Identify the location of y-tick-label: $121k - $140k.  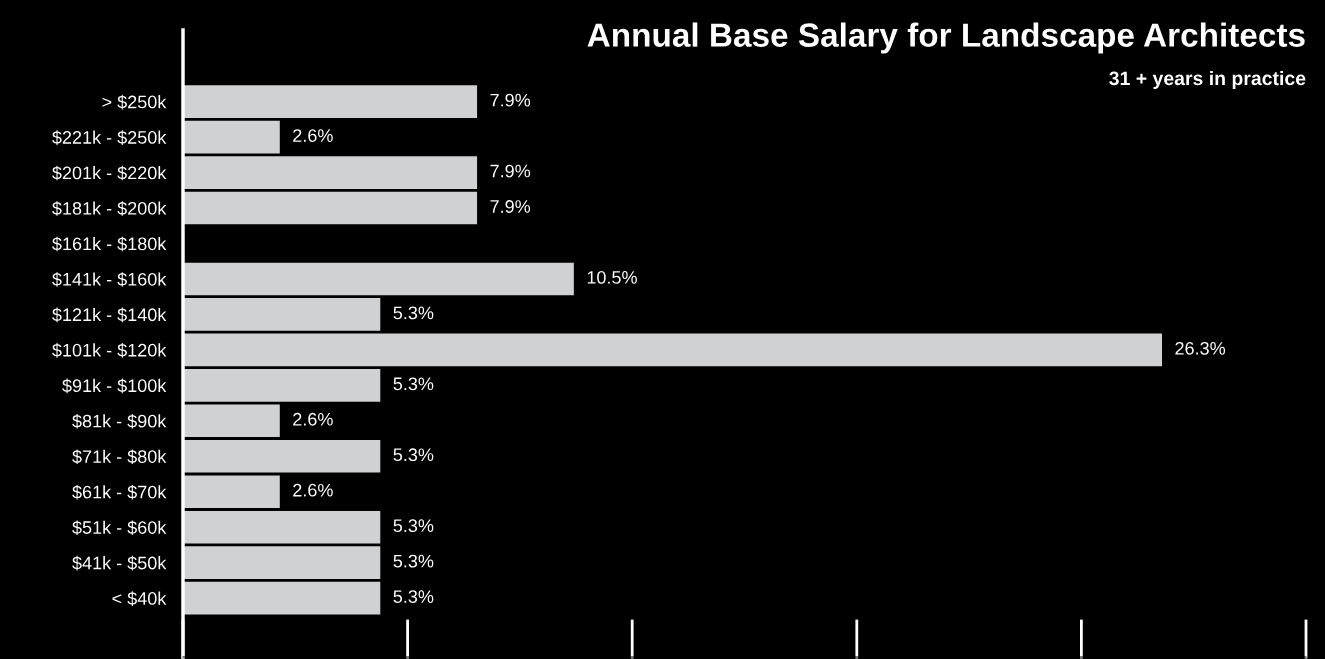
(109, 315).